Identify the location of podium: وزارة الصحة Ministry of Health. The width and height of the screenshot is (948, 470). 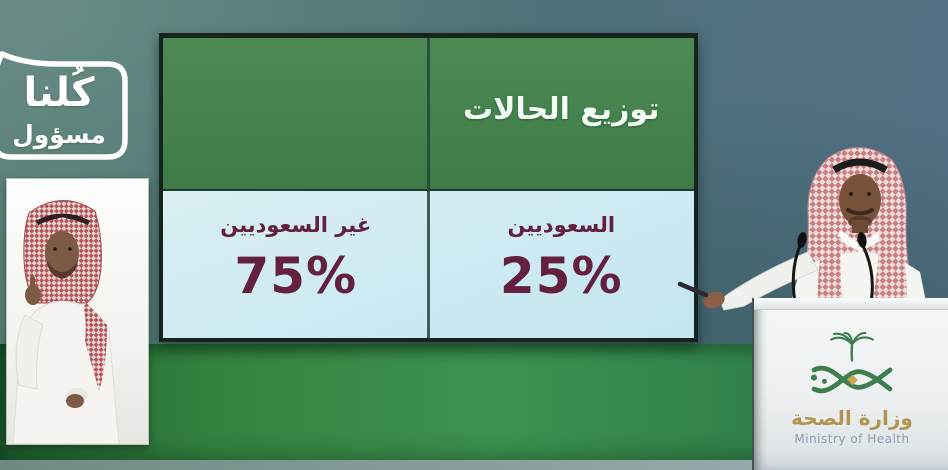
(850, 384).